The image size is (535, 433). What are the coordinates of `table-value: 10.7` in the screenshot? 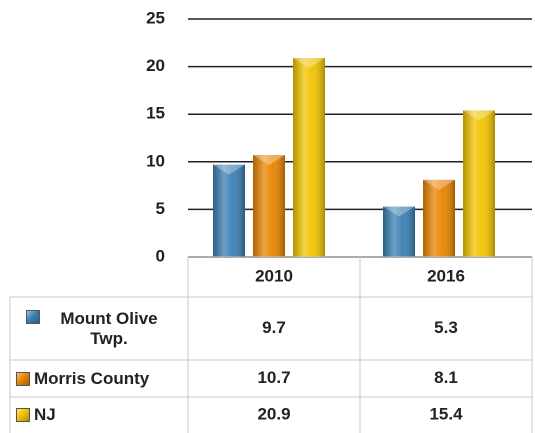 It's located at (273, 377).